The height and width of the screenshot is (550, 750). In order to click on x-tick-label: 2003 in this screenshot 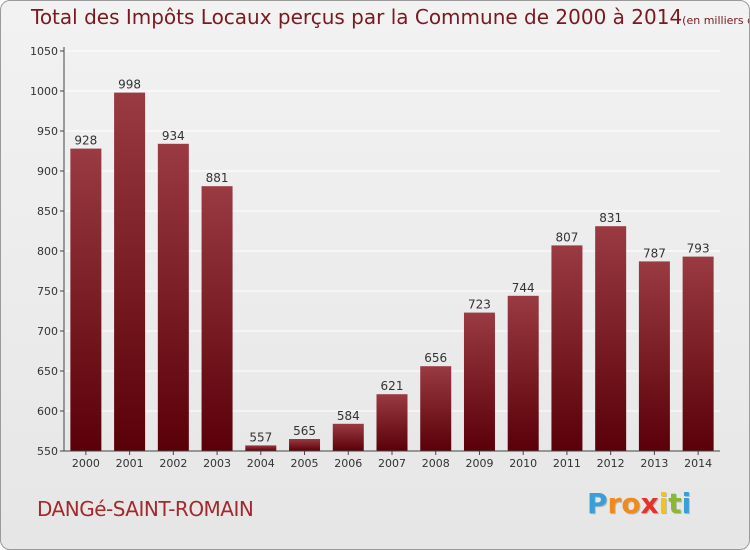, I will do `click(217, 463)`.